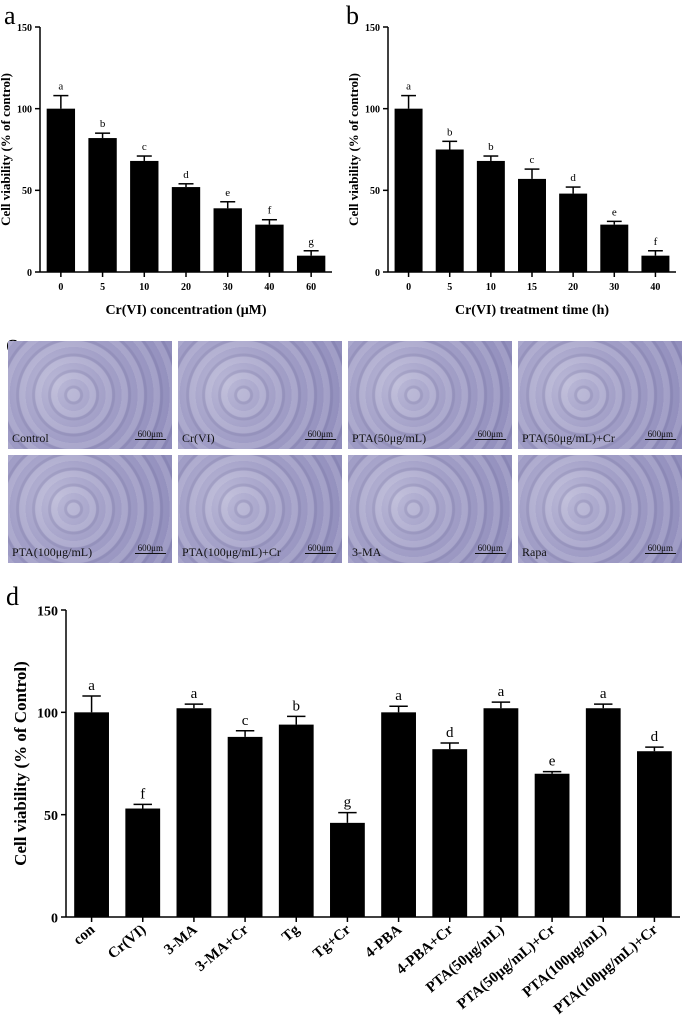 Image resolution: width=685 pixels, height=1032 pixels. Describe the element at coordinates (12, 596) in the screenshot. I see `panel-label: d` at that location.